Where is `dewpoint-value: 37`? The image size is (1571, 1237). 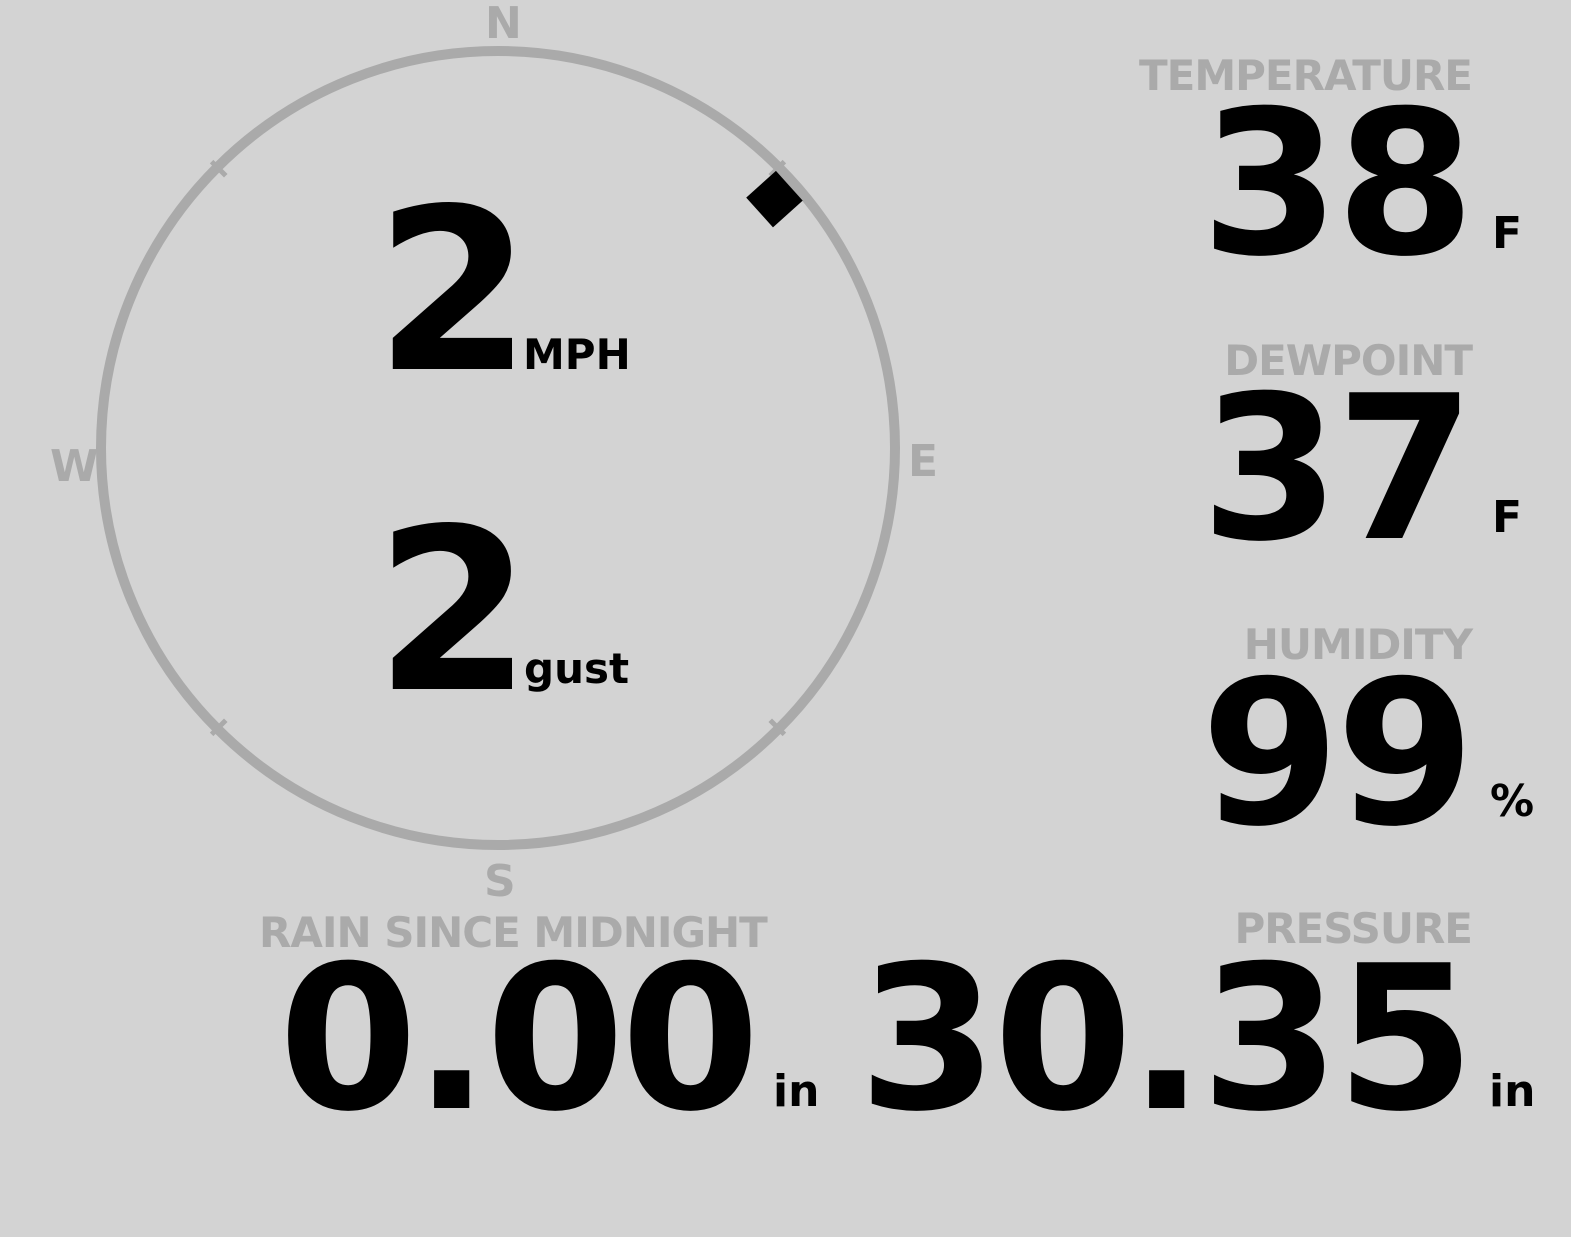 dewpoint-value: 37 is located at coordinates (1337, 469).